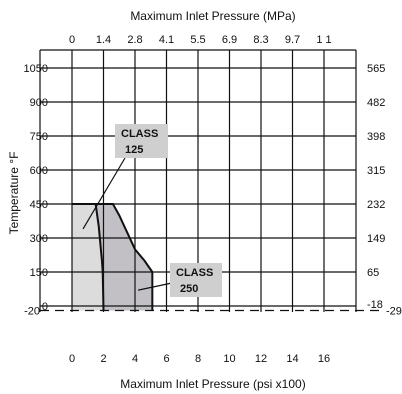 This screenshot has height=394, width=402. What do you see at coordinates (72, 359) in the screenshot?
I see `x-tick-label: 0` at bounding box center [72, 359].